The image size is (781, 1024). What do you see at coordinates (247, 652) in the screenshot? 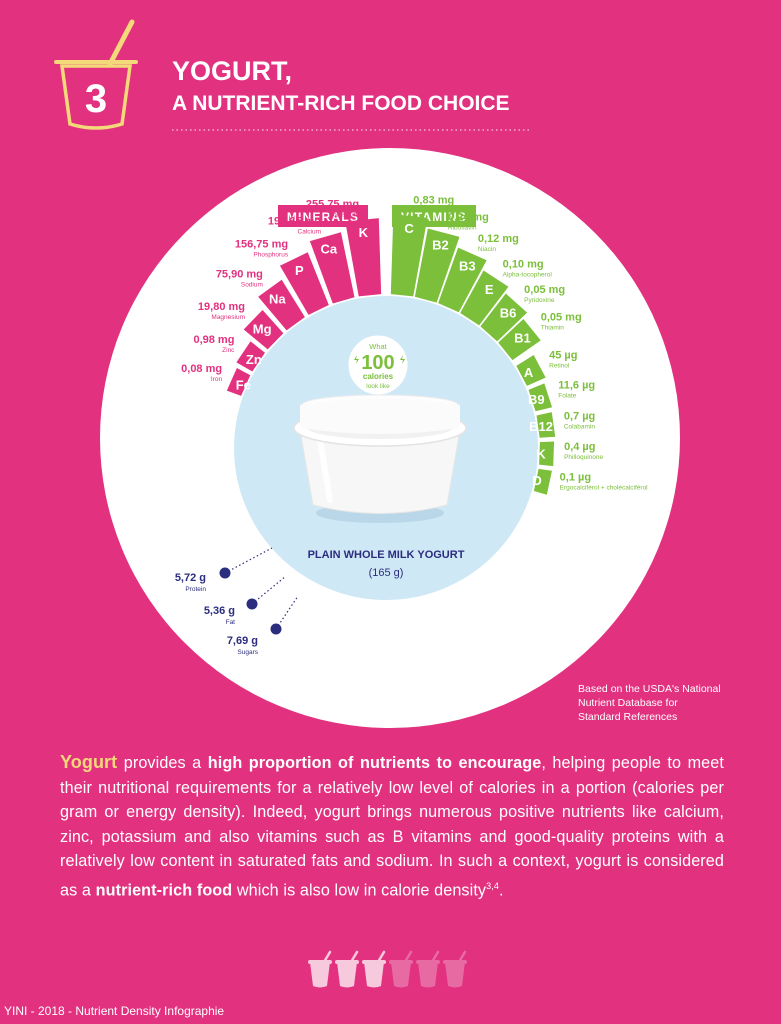
I see `macro-name: Sugars` at bounding box center [247, 652].